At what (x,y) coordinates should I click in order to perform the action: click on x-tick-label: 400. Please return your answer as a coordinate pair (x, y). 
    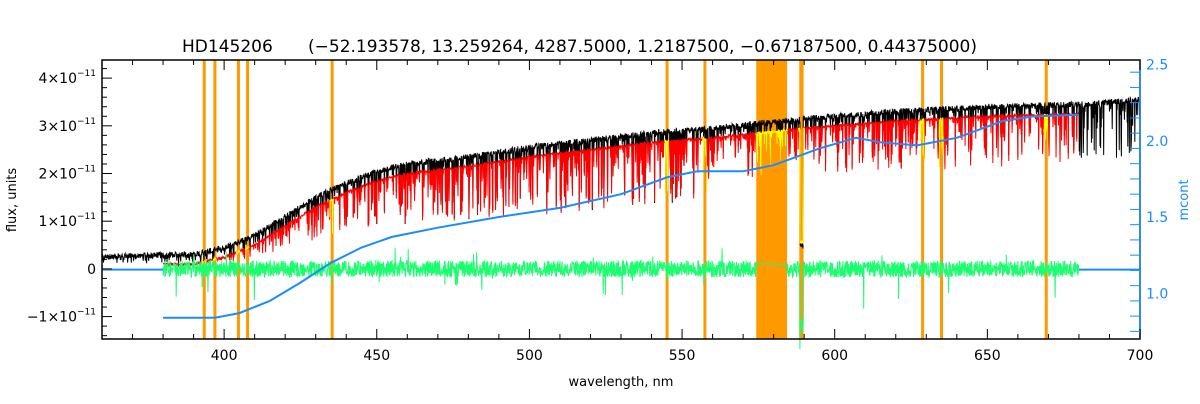
    Looking at the image, I should click on (224, 356).